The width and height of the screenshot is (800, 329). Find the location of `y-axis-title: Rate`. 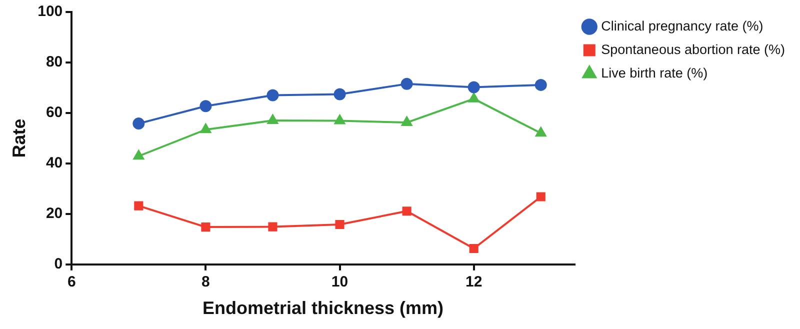

y-axis-title: Rate is located at coordinates (18, 138).